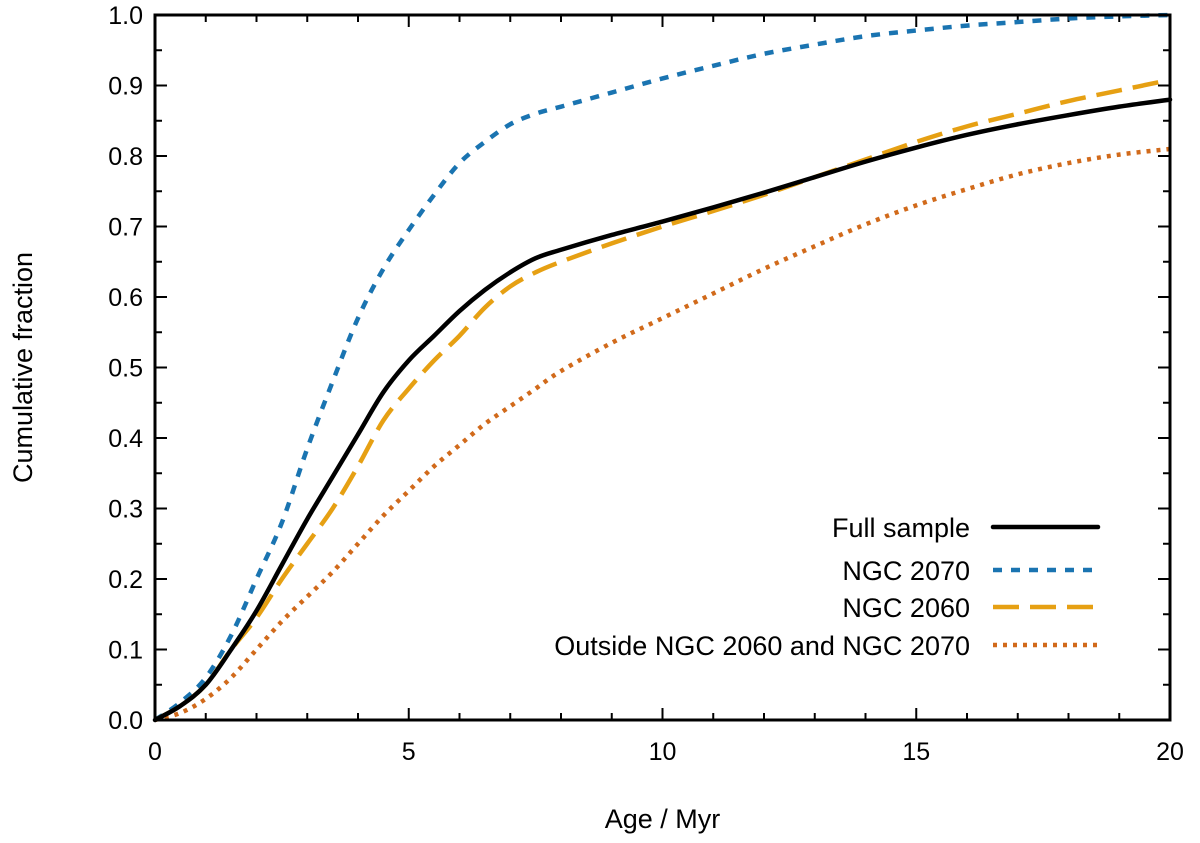 The image size is (1200, 843). Describe the element at coordinates (125, 721) in the screenshot. I see `y-tick-label: 0.0` at that location.